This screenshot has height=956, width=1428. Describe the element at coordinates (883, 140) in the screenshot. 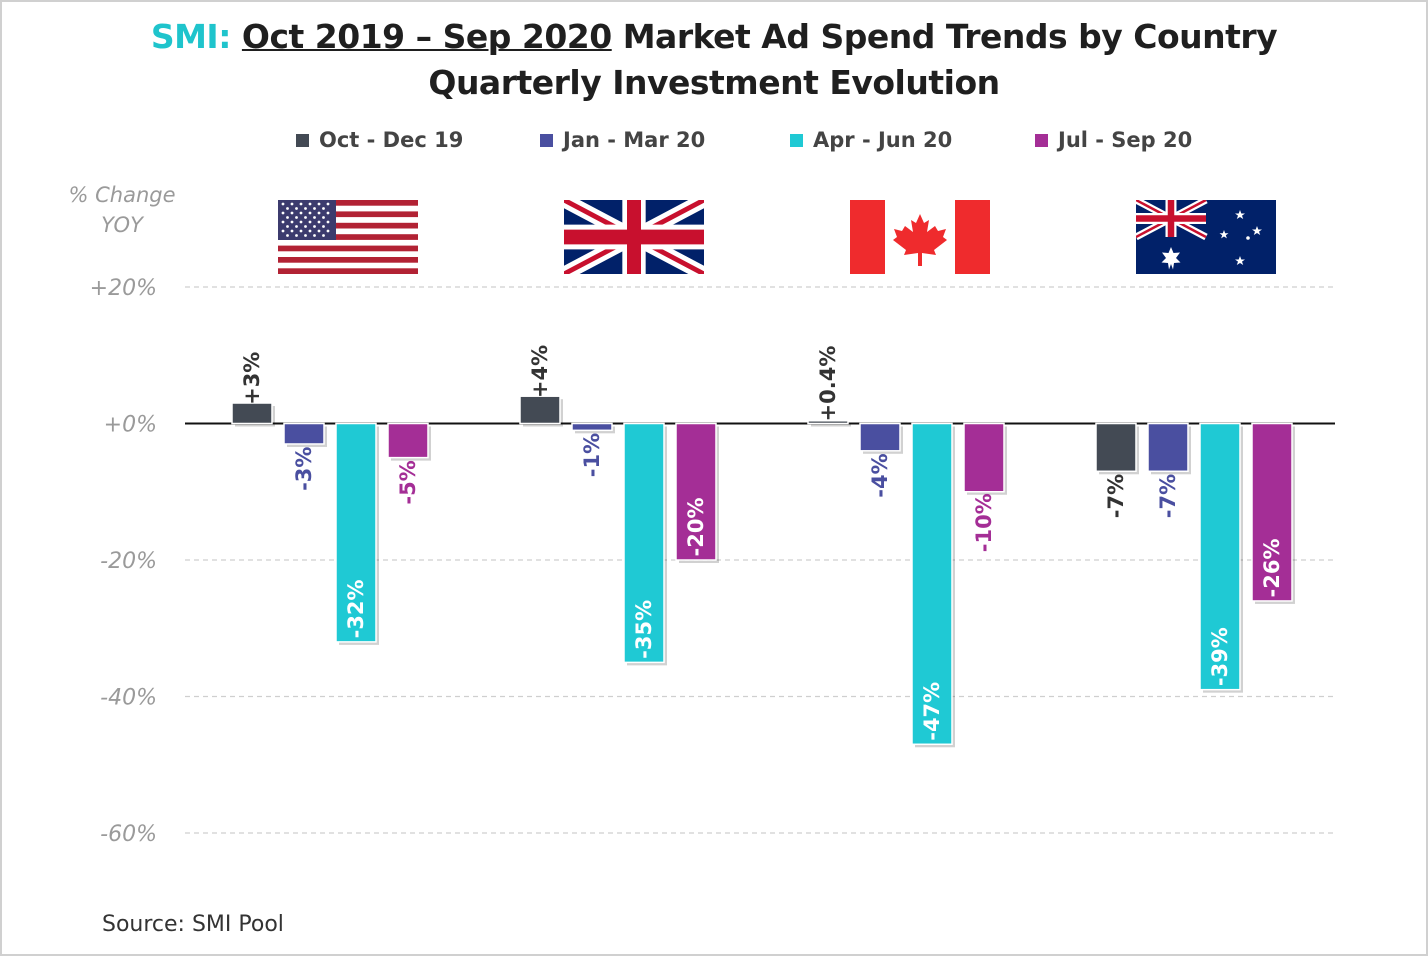

I see `legend-label: Apr - Jun 20` at that location.